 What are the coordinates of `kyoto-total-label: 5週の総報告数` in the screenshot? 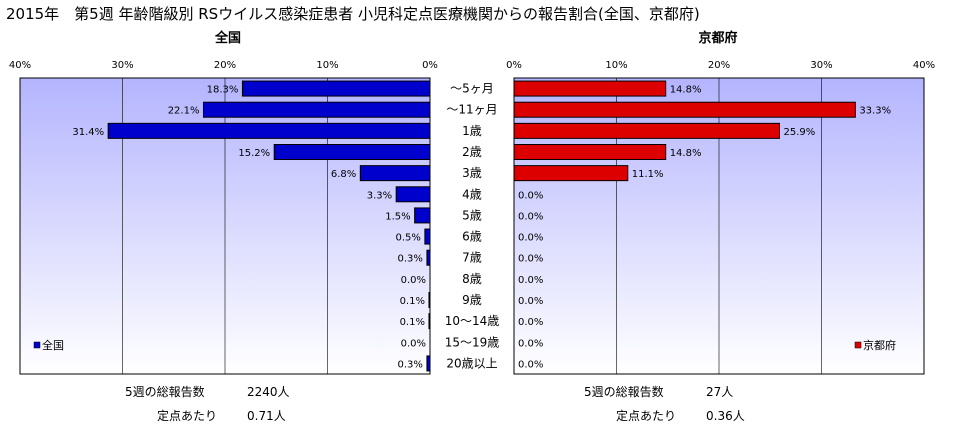 It's located at (624, 391).